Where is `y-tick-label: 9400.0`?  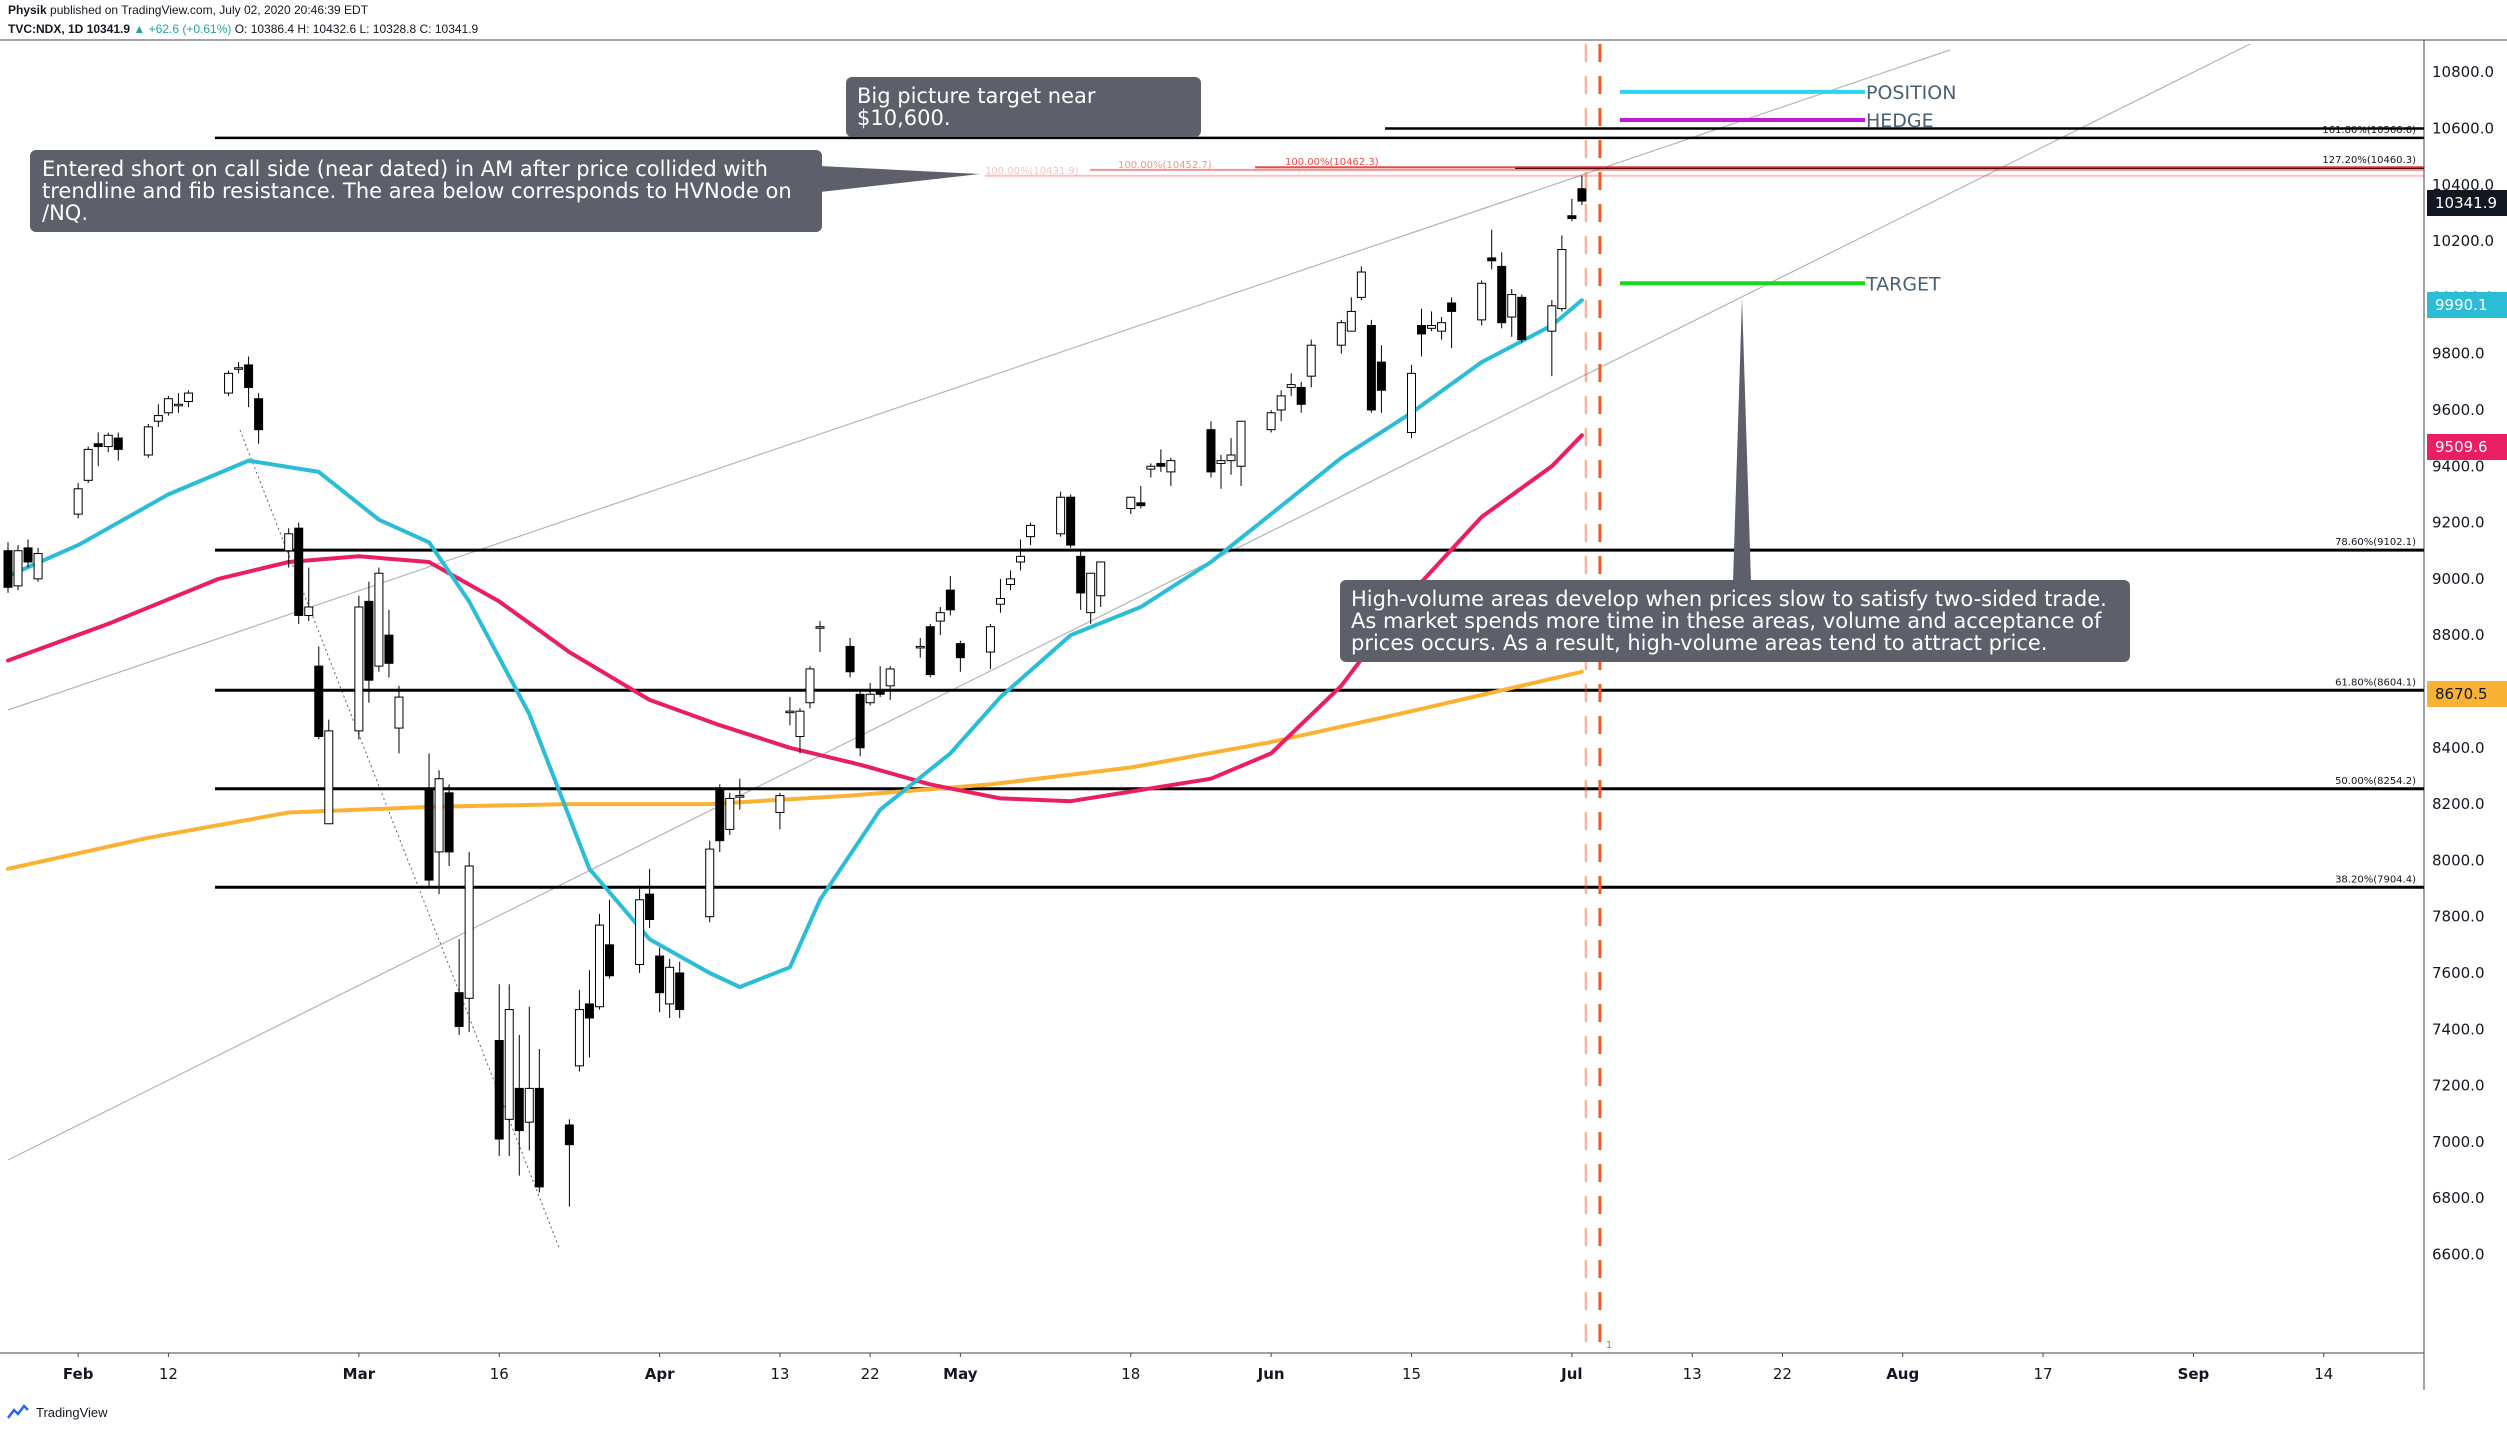
y-tick-label: 9400.0 is located at coordinates (2458, 466).